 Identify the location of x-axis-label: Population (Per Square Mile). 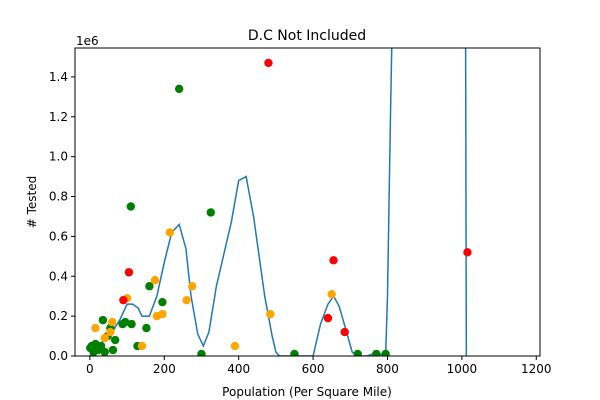
(307, 392).